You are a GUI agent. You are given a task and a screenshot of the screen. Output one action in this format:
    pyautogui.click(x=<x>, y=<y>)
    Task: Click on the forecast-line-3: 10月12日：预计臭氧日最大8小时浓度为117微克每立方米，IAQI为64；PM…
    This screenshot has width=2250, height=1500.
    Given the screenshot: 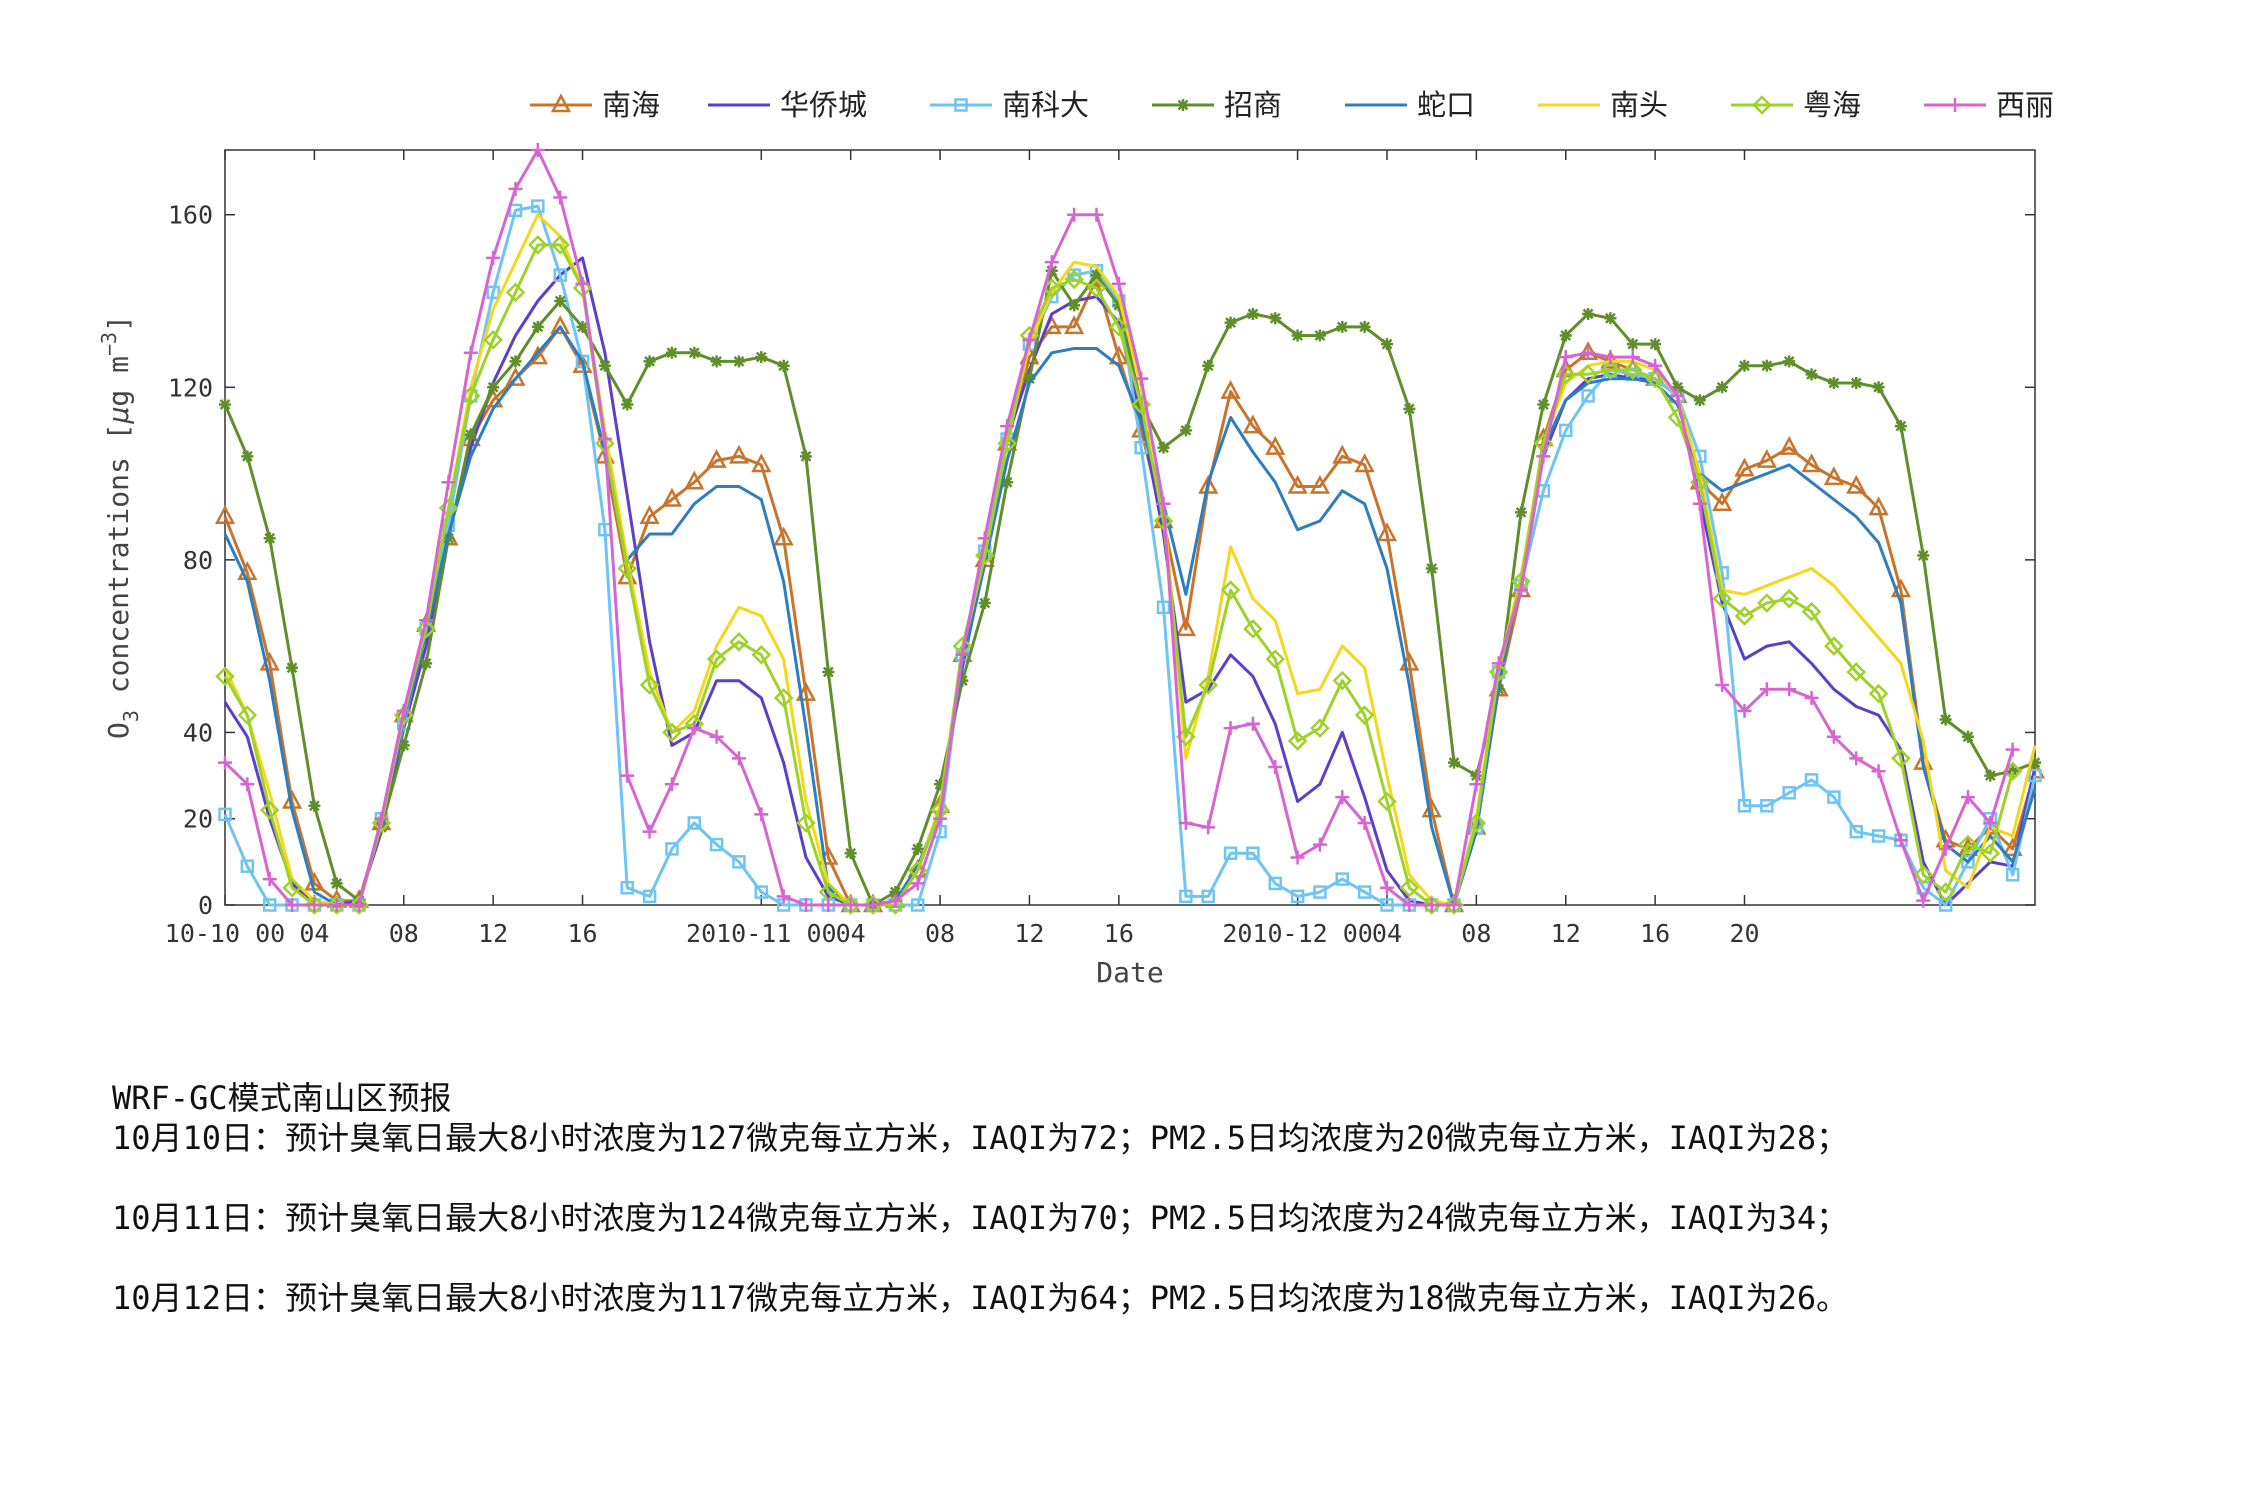 What is the action you would take?
    pyautogui.click(x=980, y=1298)
    